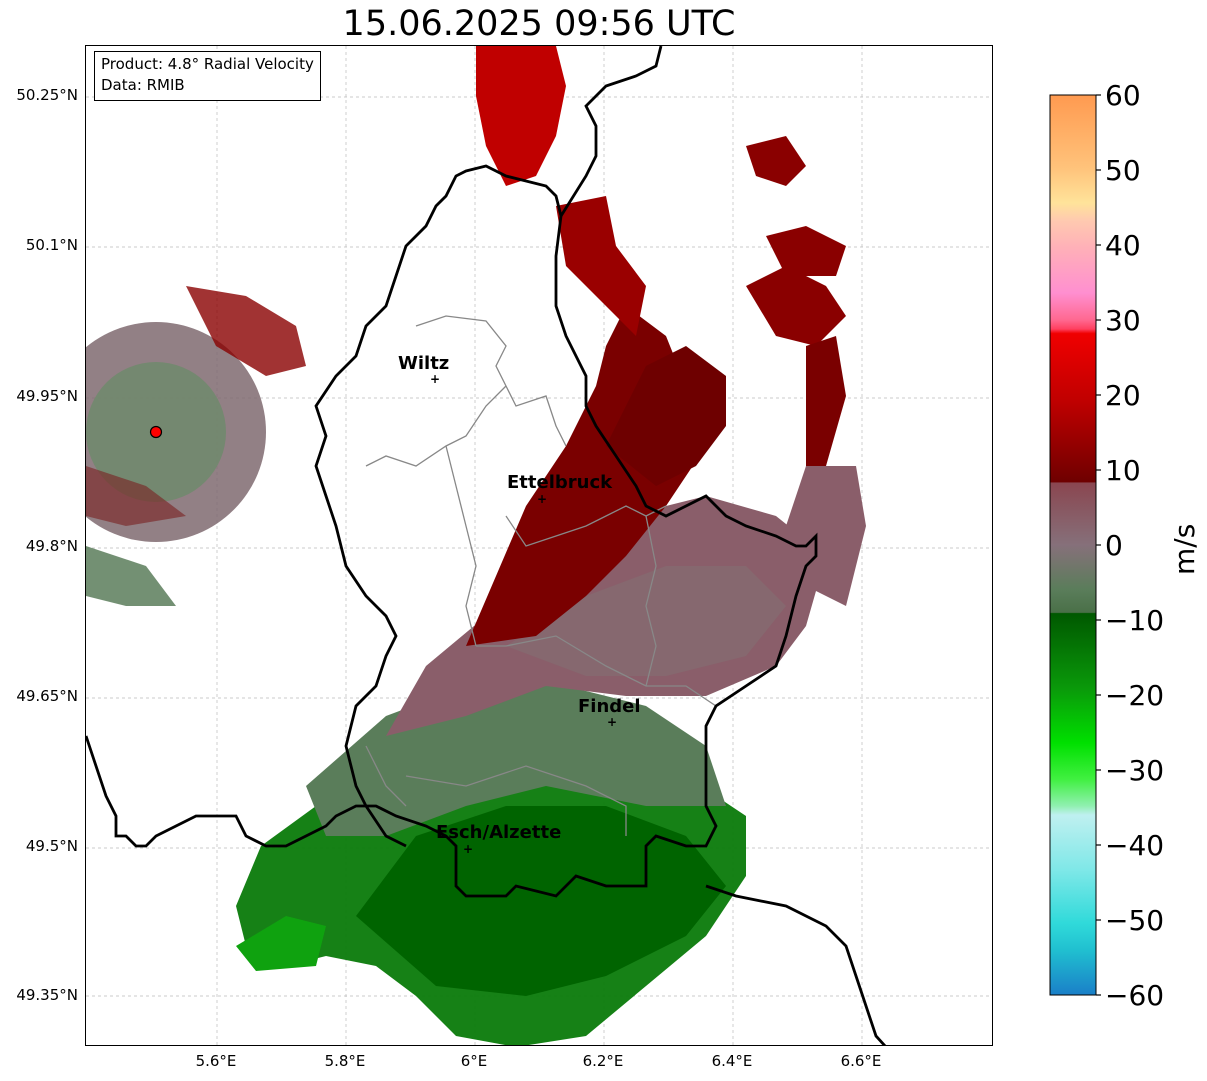  Describe the element at coordinates (1123, 245) in the screenshot. I see `colorbar-tick: 40` at that location.